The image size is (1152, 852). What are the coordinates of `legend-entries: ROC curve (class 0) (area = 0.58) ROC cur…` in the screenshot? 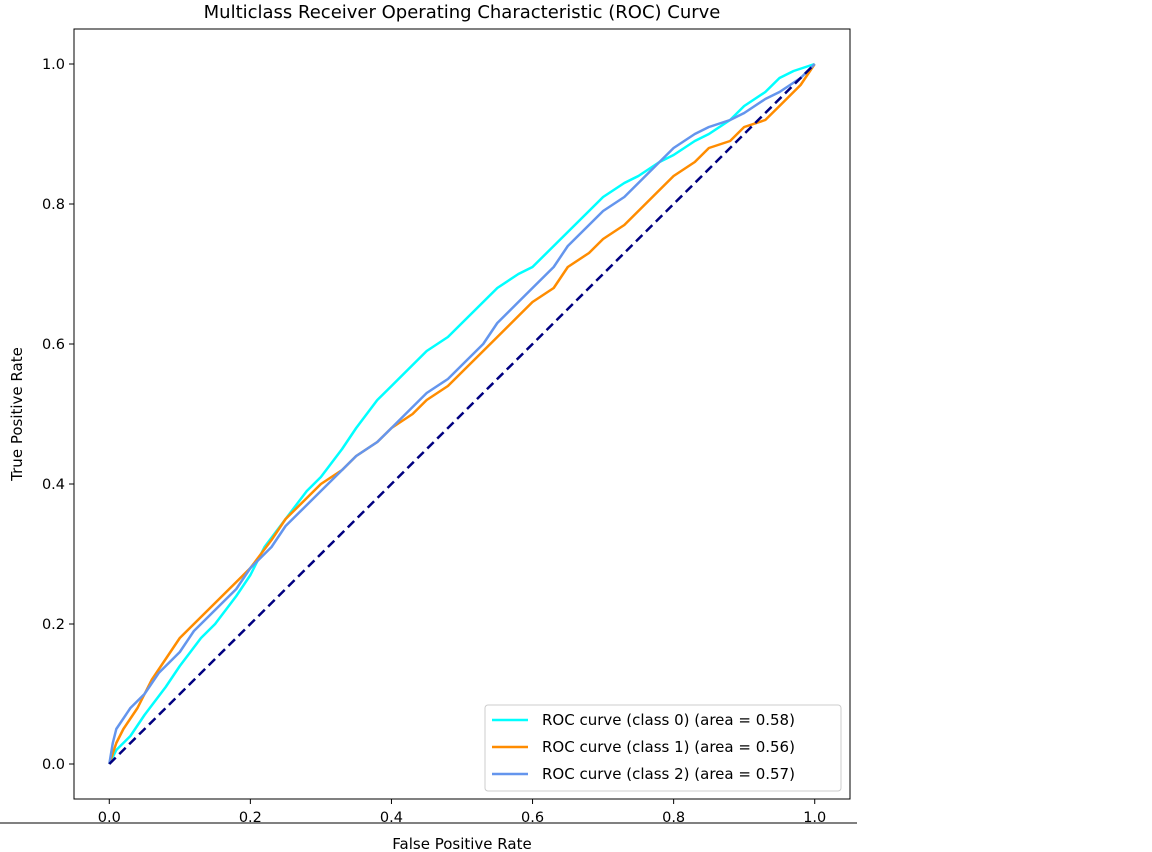 It's located at (643, 747).